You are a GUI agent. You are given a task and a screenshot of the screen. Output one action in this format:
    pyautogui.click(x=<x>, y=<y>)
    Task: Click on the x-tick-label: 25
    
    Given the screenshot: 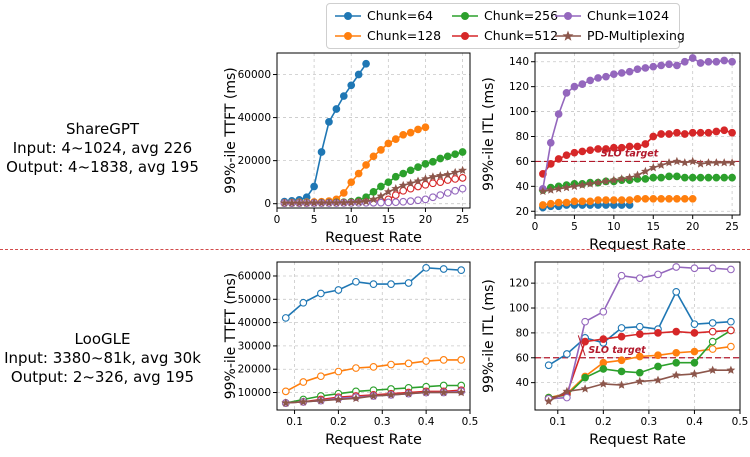 What is the action you would take?
    pyautogui.click(x=462, y=220)
    